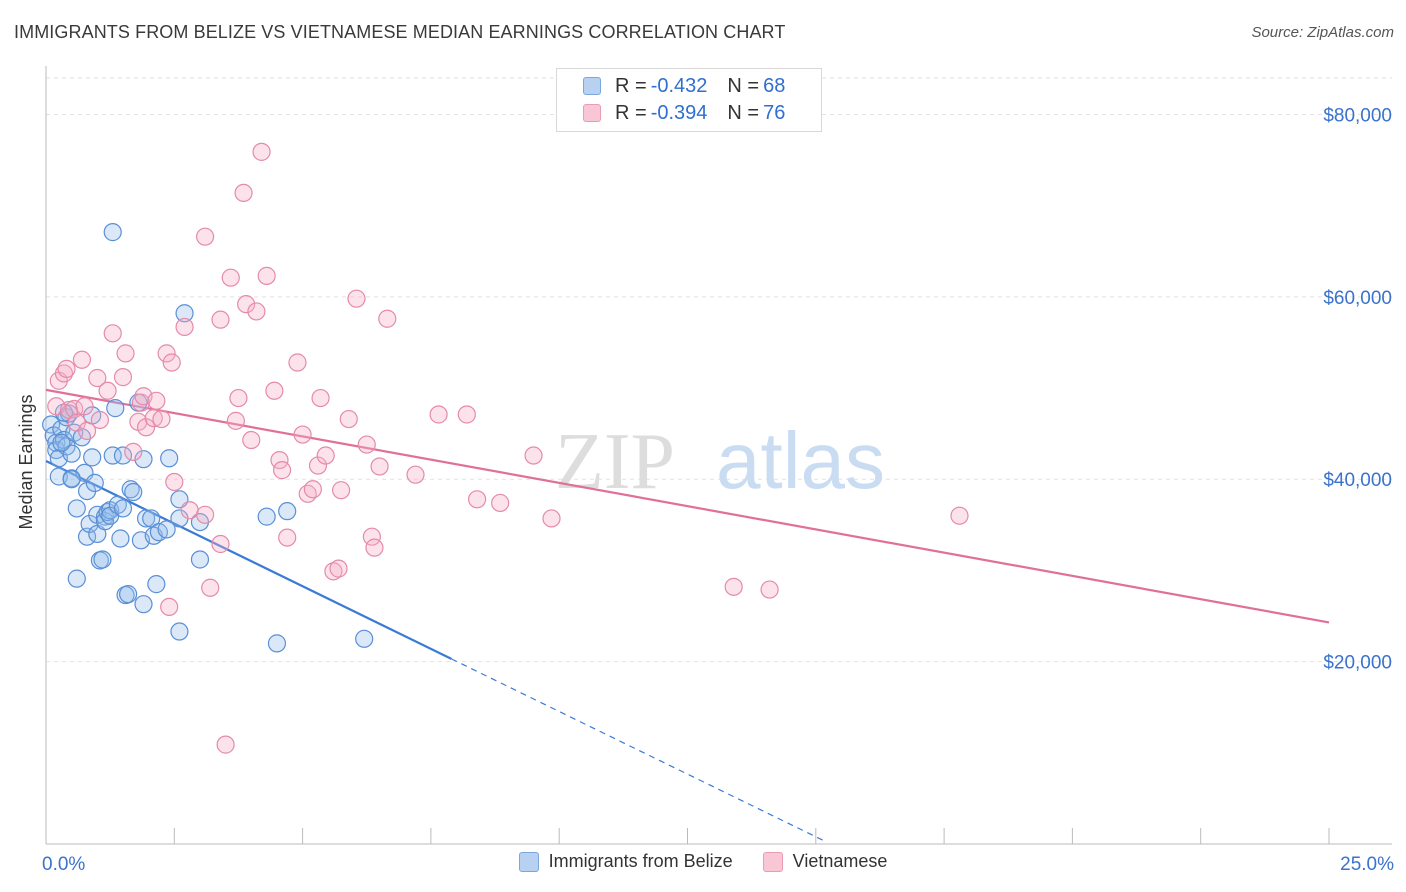 The width and height of the screenshot is (1406, 892). Describe the element at coordinates (1357, 480) in the screenshot. I see `y-tick-label: $40,000` at that location.